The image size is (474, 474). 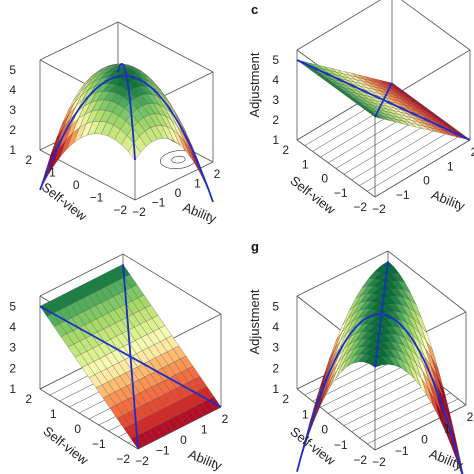 I want to click on panel-letter: g, so click(x=255, y=246).